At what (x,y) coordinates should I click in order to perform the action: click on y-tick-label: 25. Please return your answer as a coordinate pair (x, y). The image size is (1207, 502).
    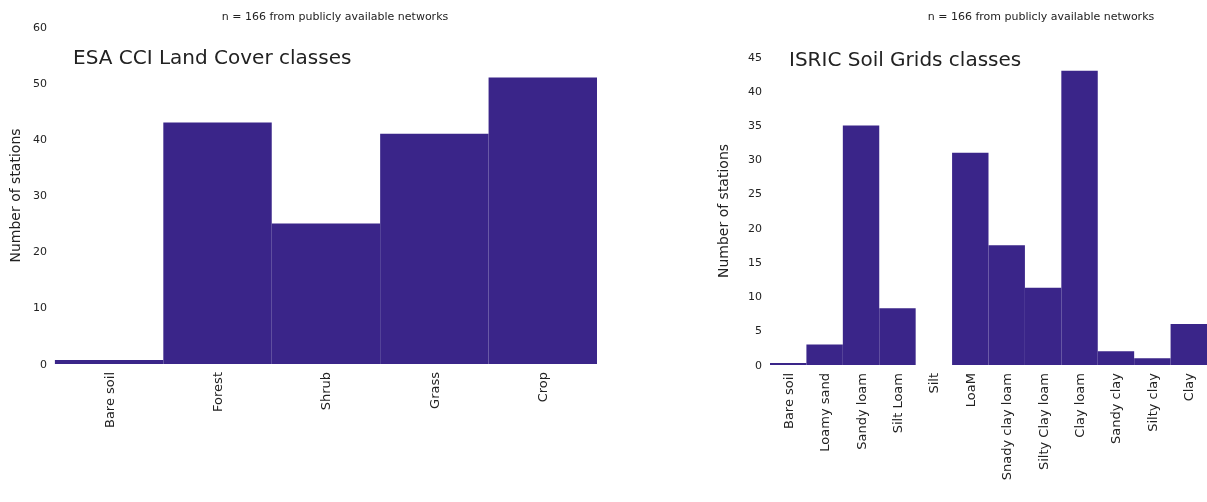
    Looking at the image, I should click on (755, 194).